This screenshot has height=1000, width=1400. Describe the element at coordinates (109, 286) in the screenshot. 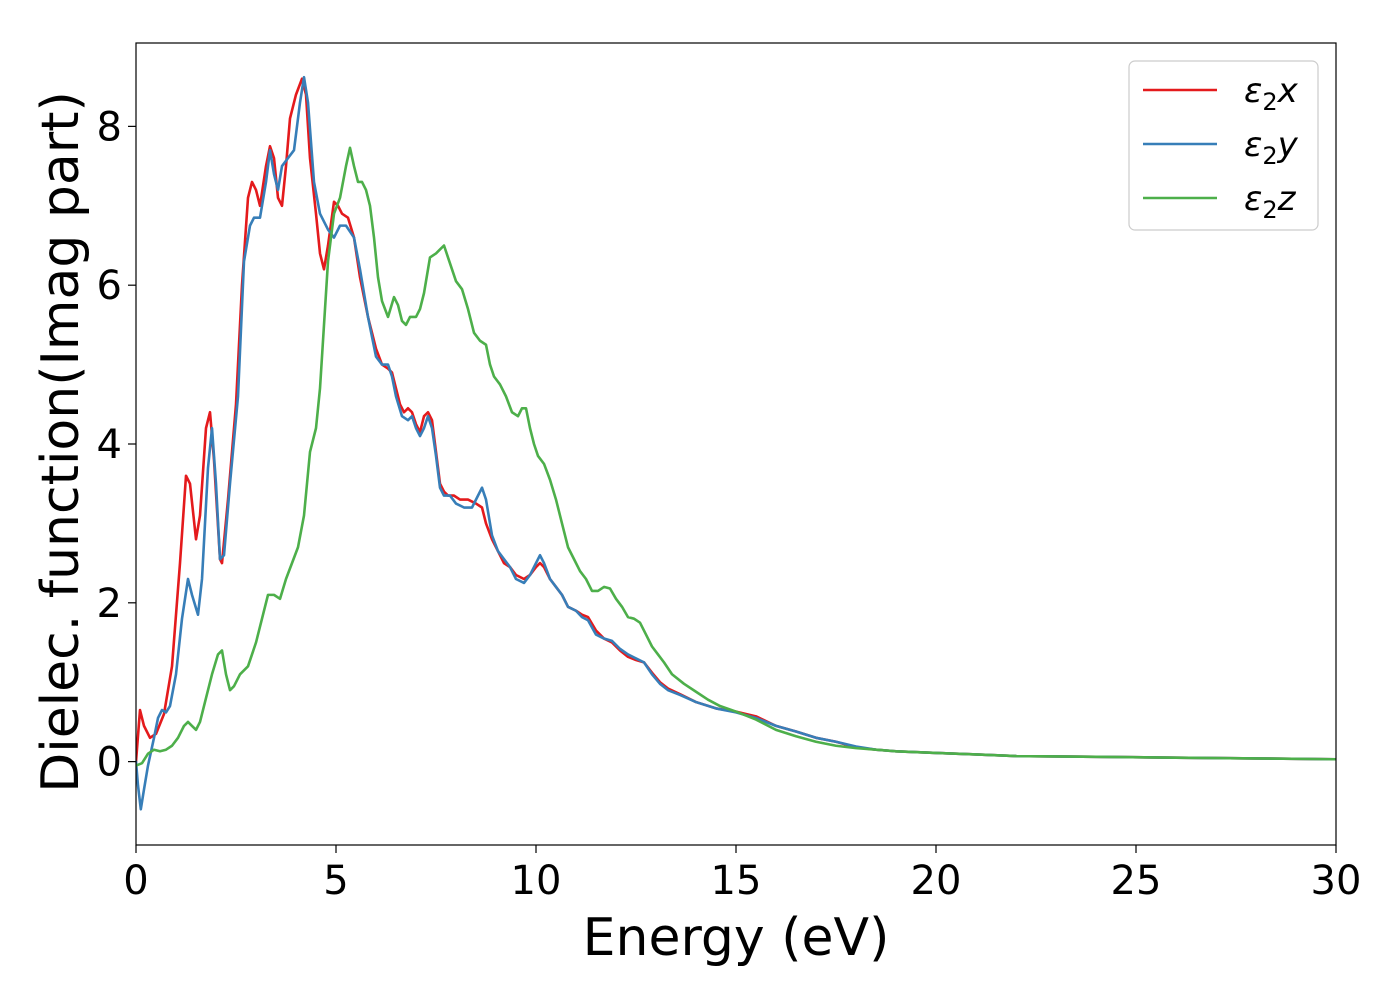

I see `y-tick-label: 6` at that location.